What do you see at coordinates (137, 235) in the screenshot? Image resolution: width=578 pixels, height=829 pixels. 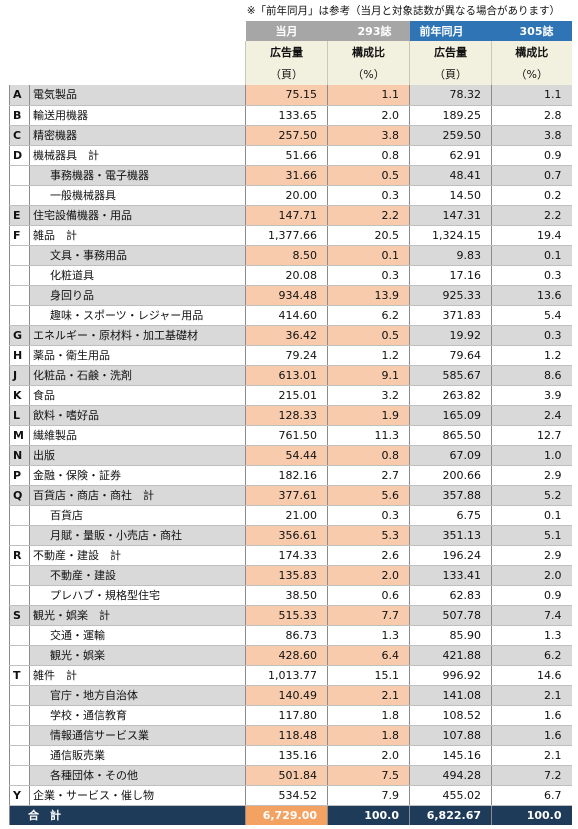 I see `category-name: 雑品 計` at bounding box center [137, 235].